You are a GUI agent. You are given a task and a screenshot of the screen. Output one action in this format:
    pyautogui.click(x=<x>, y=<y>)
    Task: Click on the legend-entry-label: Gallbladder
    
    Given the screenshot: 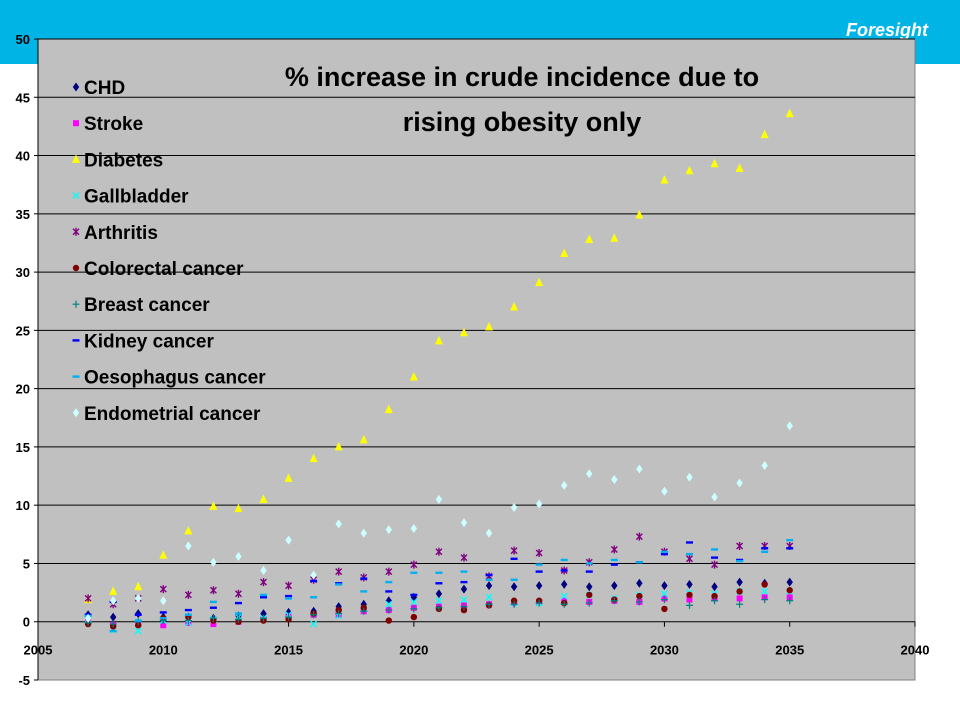 What is the action you would take?
    pyautogui.click(x=136, y=197)
    